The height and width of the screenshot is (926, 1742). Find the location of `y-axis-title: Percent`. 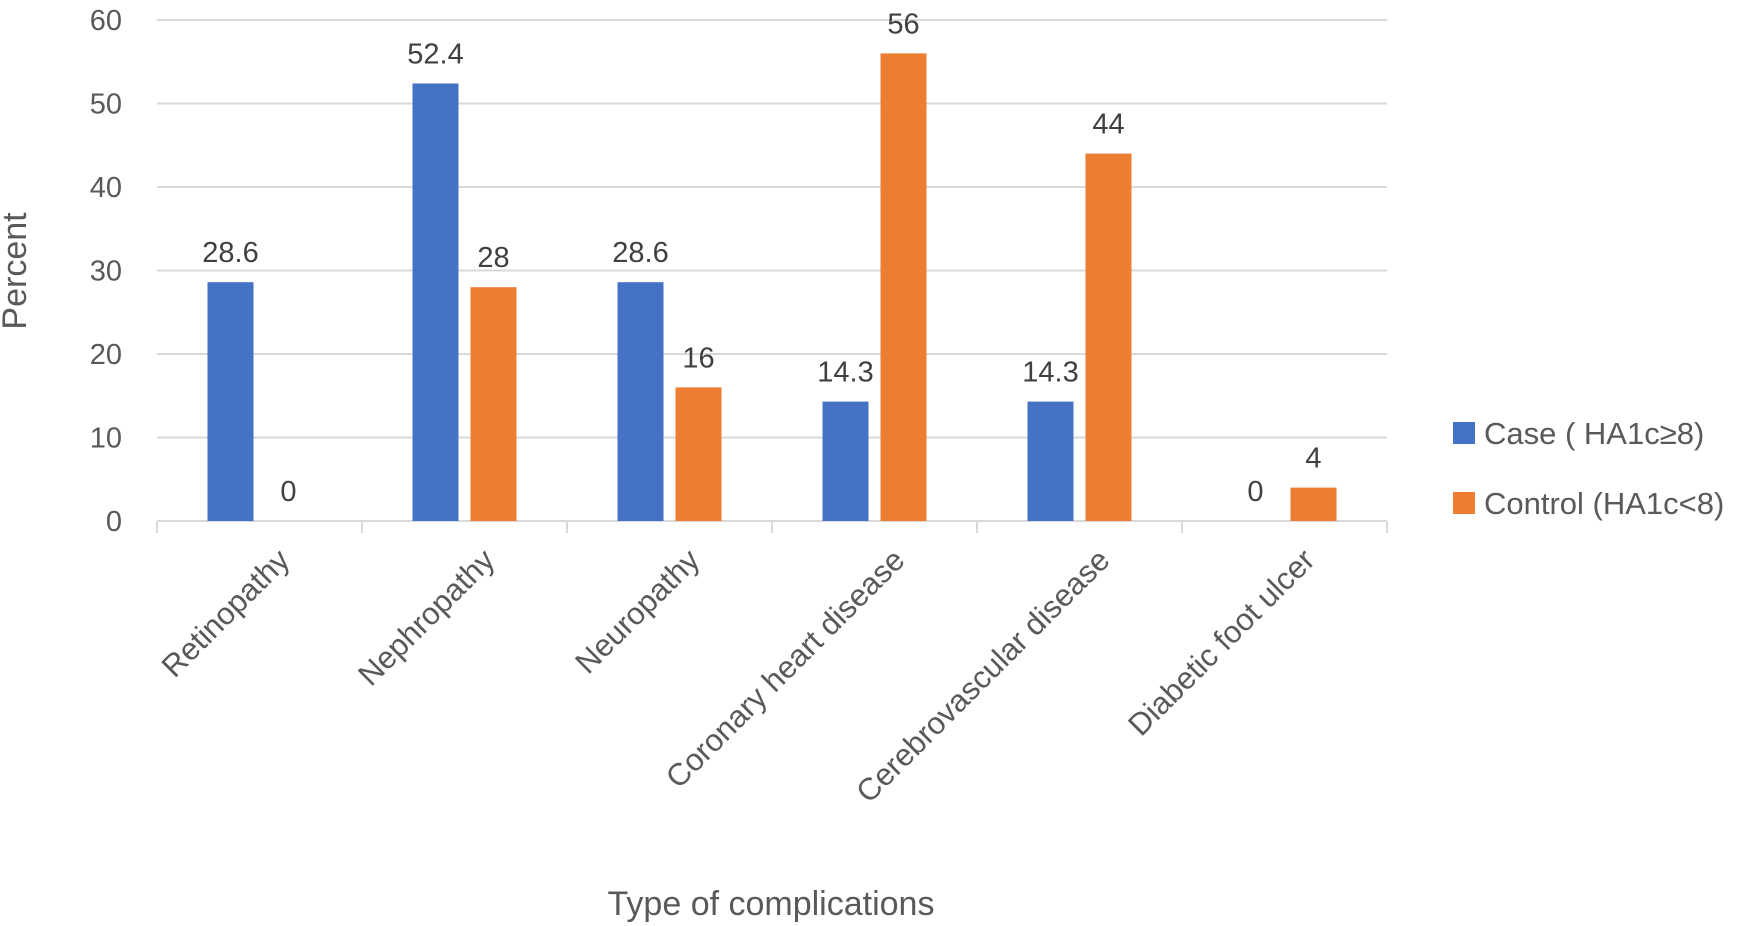

y-axis-title: Percent is located at coordinates (17, 271).